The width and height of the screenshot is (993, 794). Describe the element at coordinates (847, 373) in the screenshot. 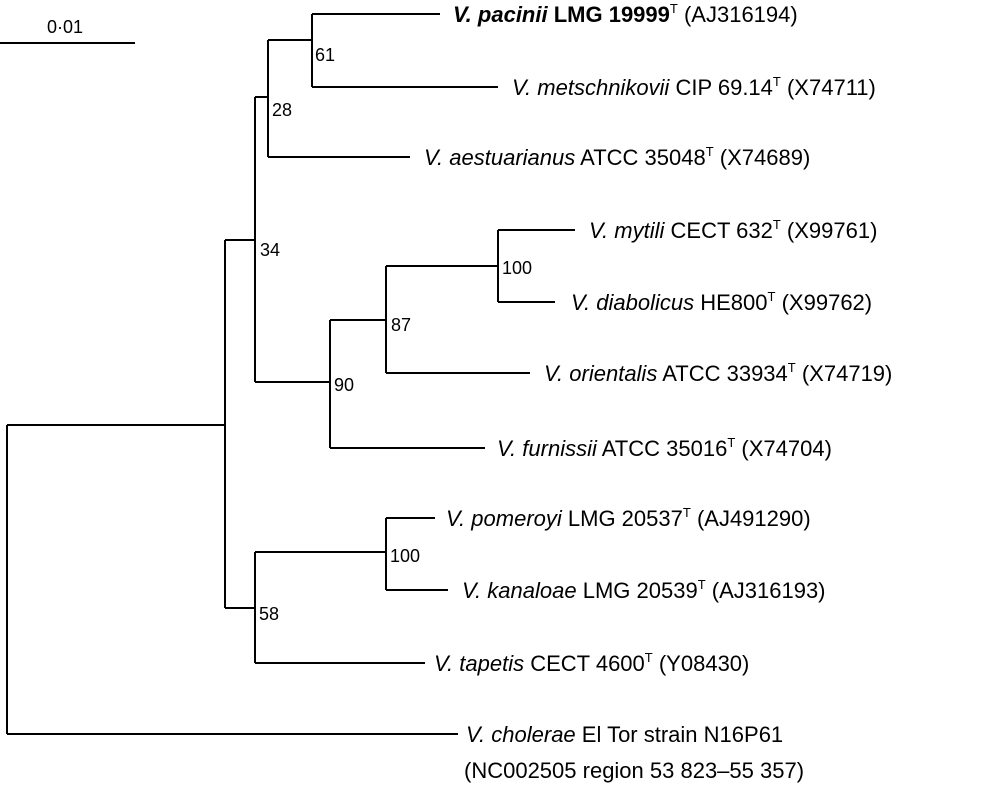

I see `accession-number: (X74719)` at that location.